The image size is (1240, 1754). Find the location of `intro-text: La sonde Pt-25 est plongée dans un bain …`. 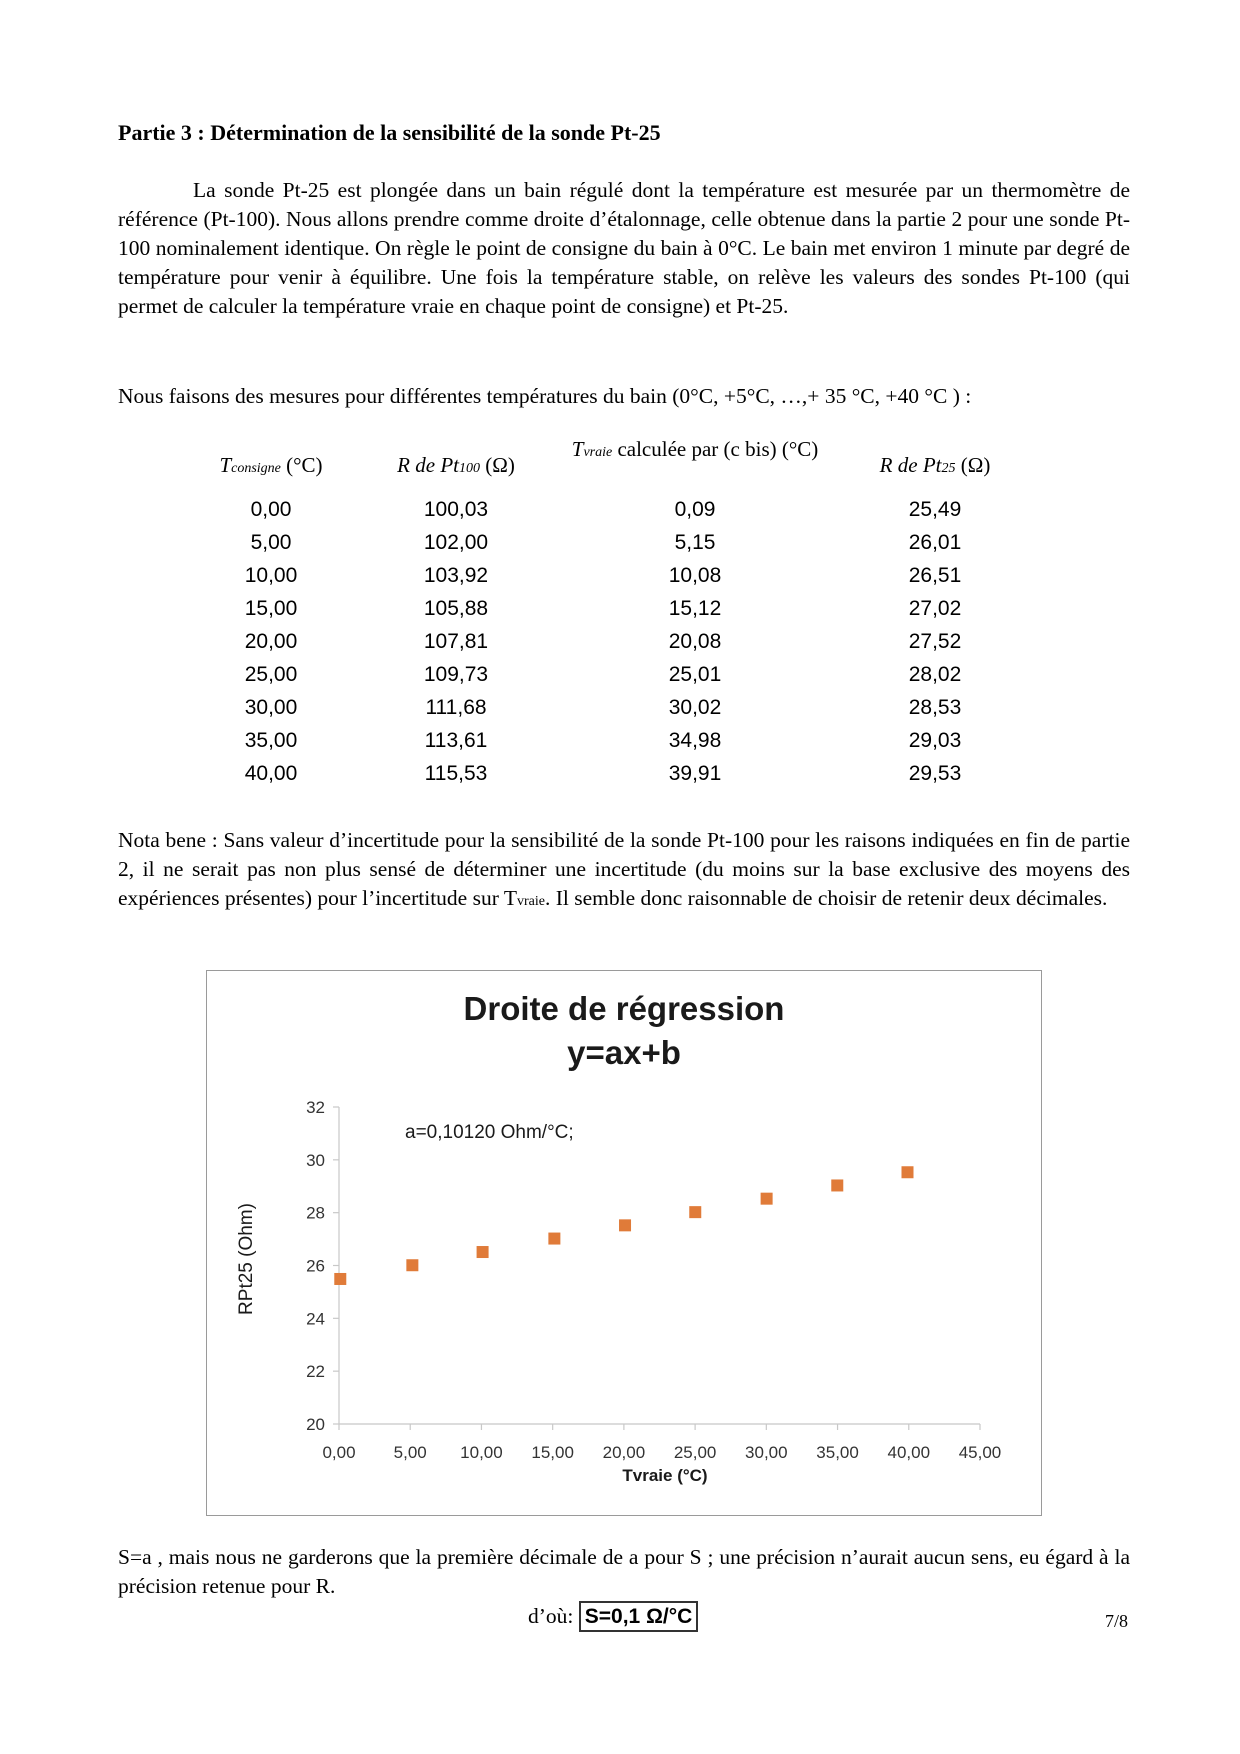

intro-text: La sonde Pt-25 est plongée dans un bain … is located at coordinates (624, 248).